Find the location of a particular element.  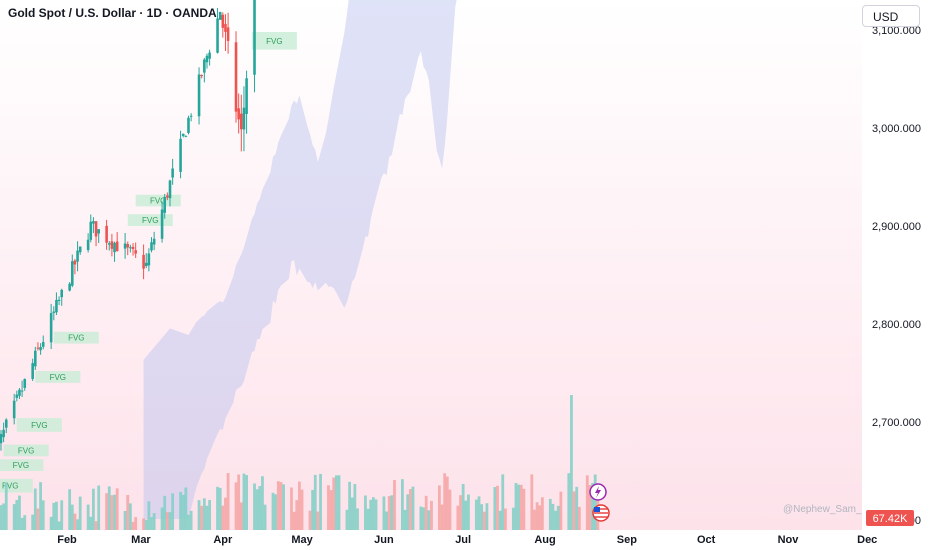

time-tick-label: May is located at coordinates (302, 540).